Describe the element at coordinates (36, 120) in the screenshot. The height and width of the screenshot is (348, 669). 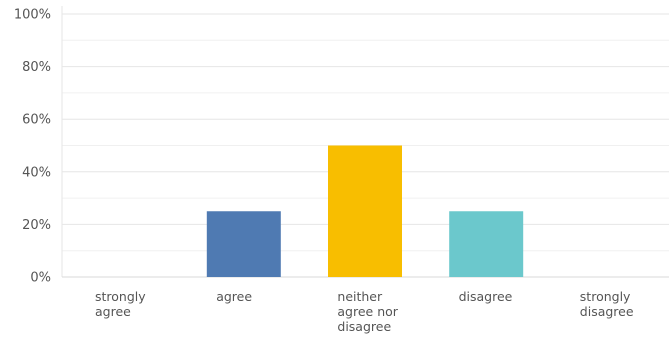
I see `y-tick-label: 60%` at that location.